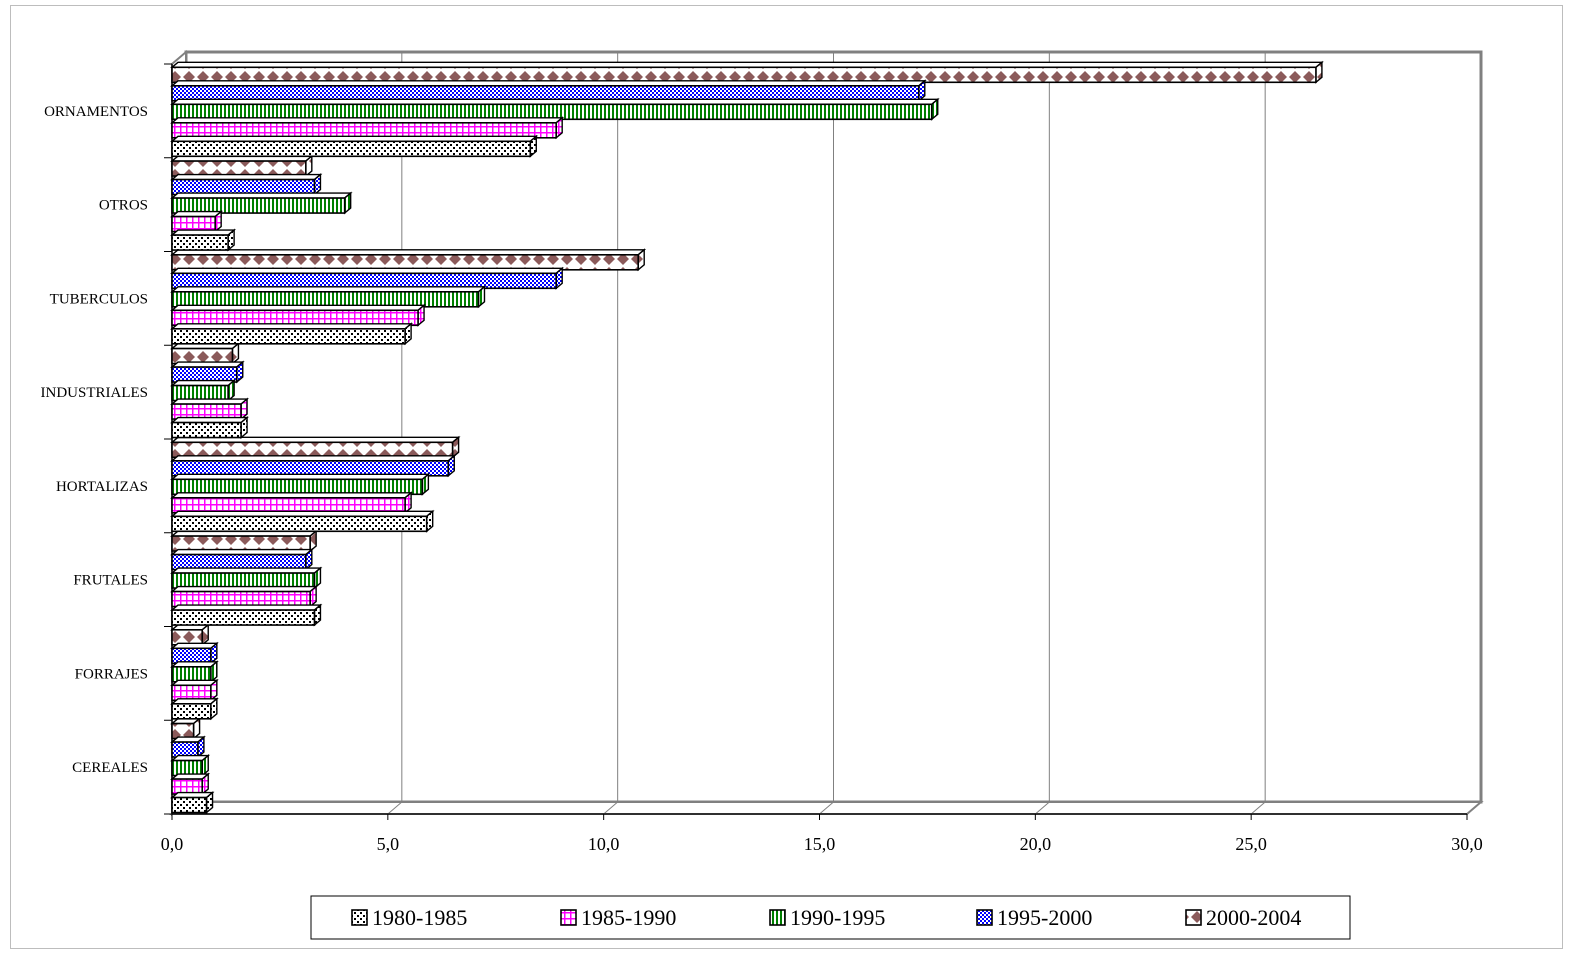 This screenshot has width=1570, height=953. What do you see at coordinates (1251, 844) in the screenshot?
I see `x-tick-label: 25,0` at bounding box center [1251, 844].